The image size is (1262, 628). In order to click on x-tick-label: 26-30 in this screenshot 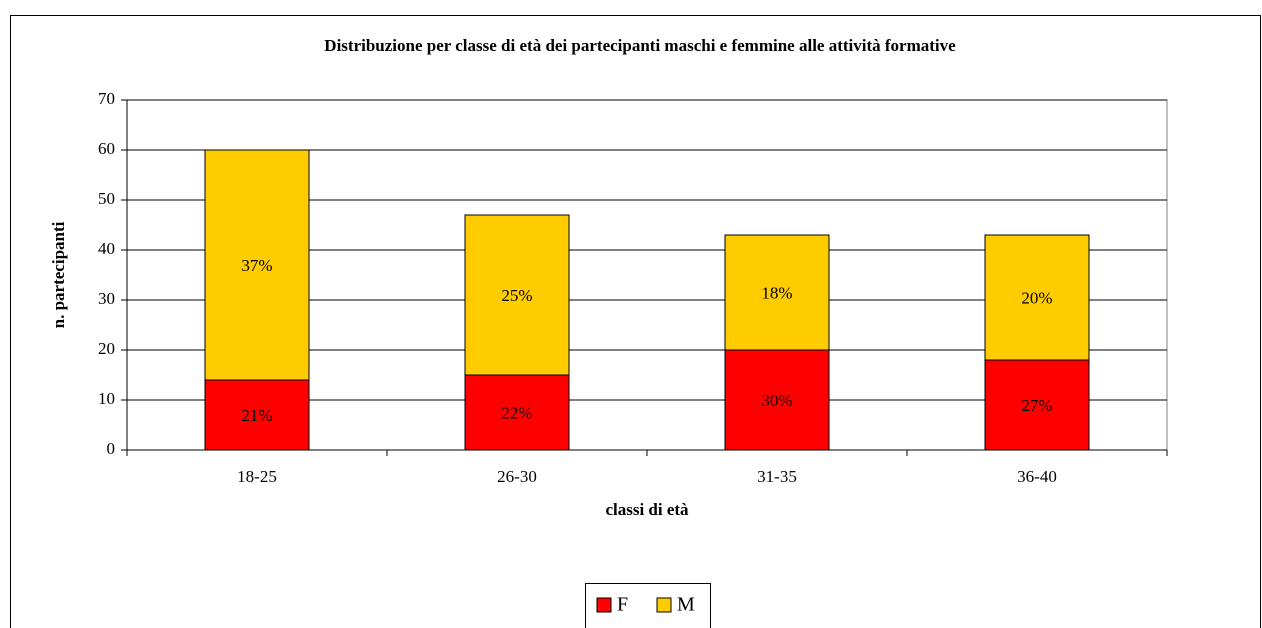, I will do `click(517, 476)`.